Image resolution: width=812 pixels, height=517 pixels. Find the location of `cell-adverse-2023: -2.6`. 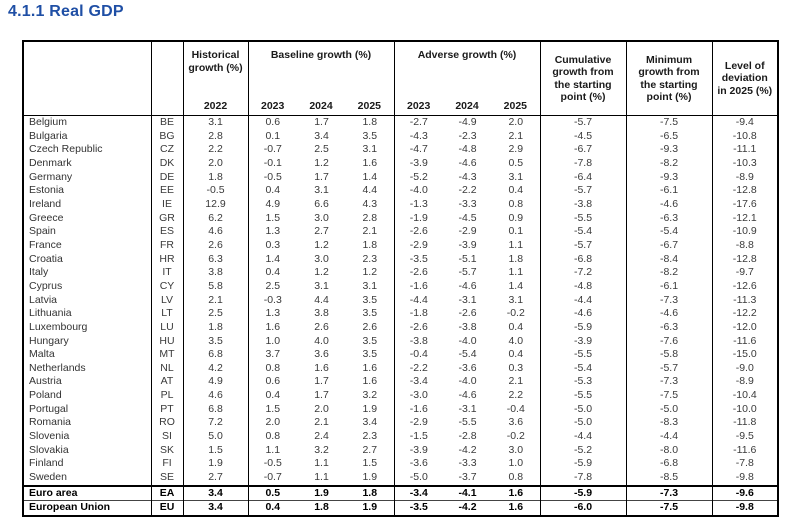

cell-adverse-2023: -2.6 is located at coordinates (418, 231).